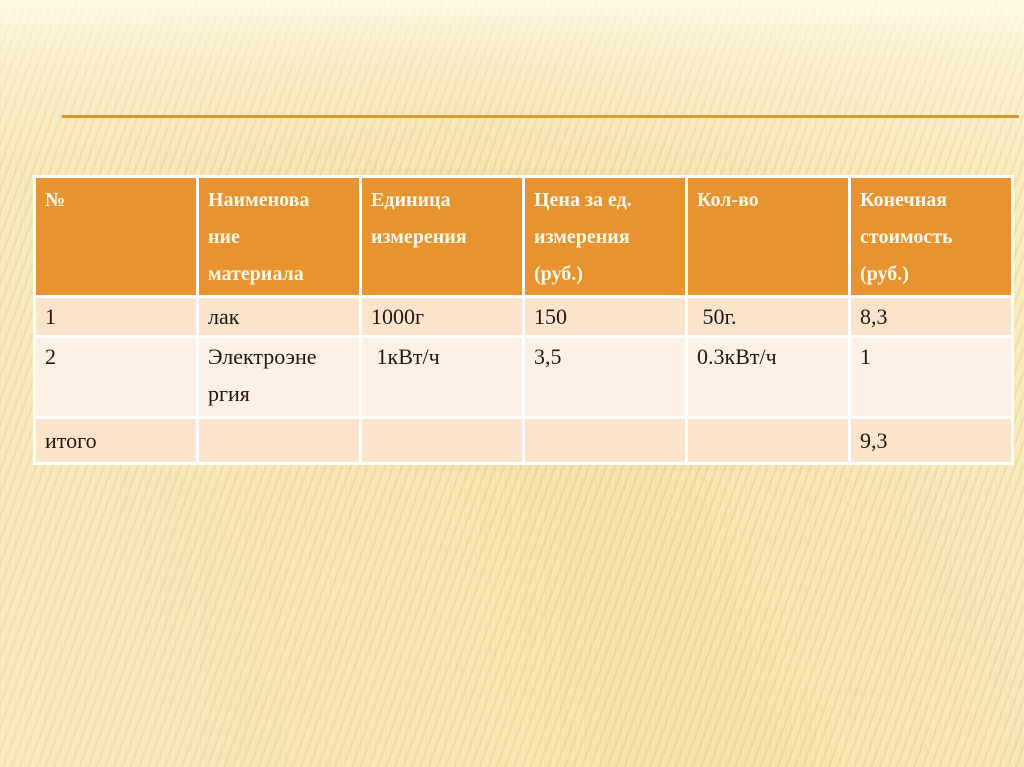 Image resolution: width=1024 pixels, height=767 pixels. I want to click on cell-material-name: лак, so click(279, 316).